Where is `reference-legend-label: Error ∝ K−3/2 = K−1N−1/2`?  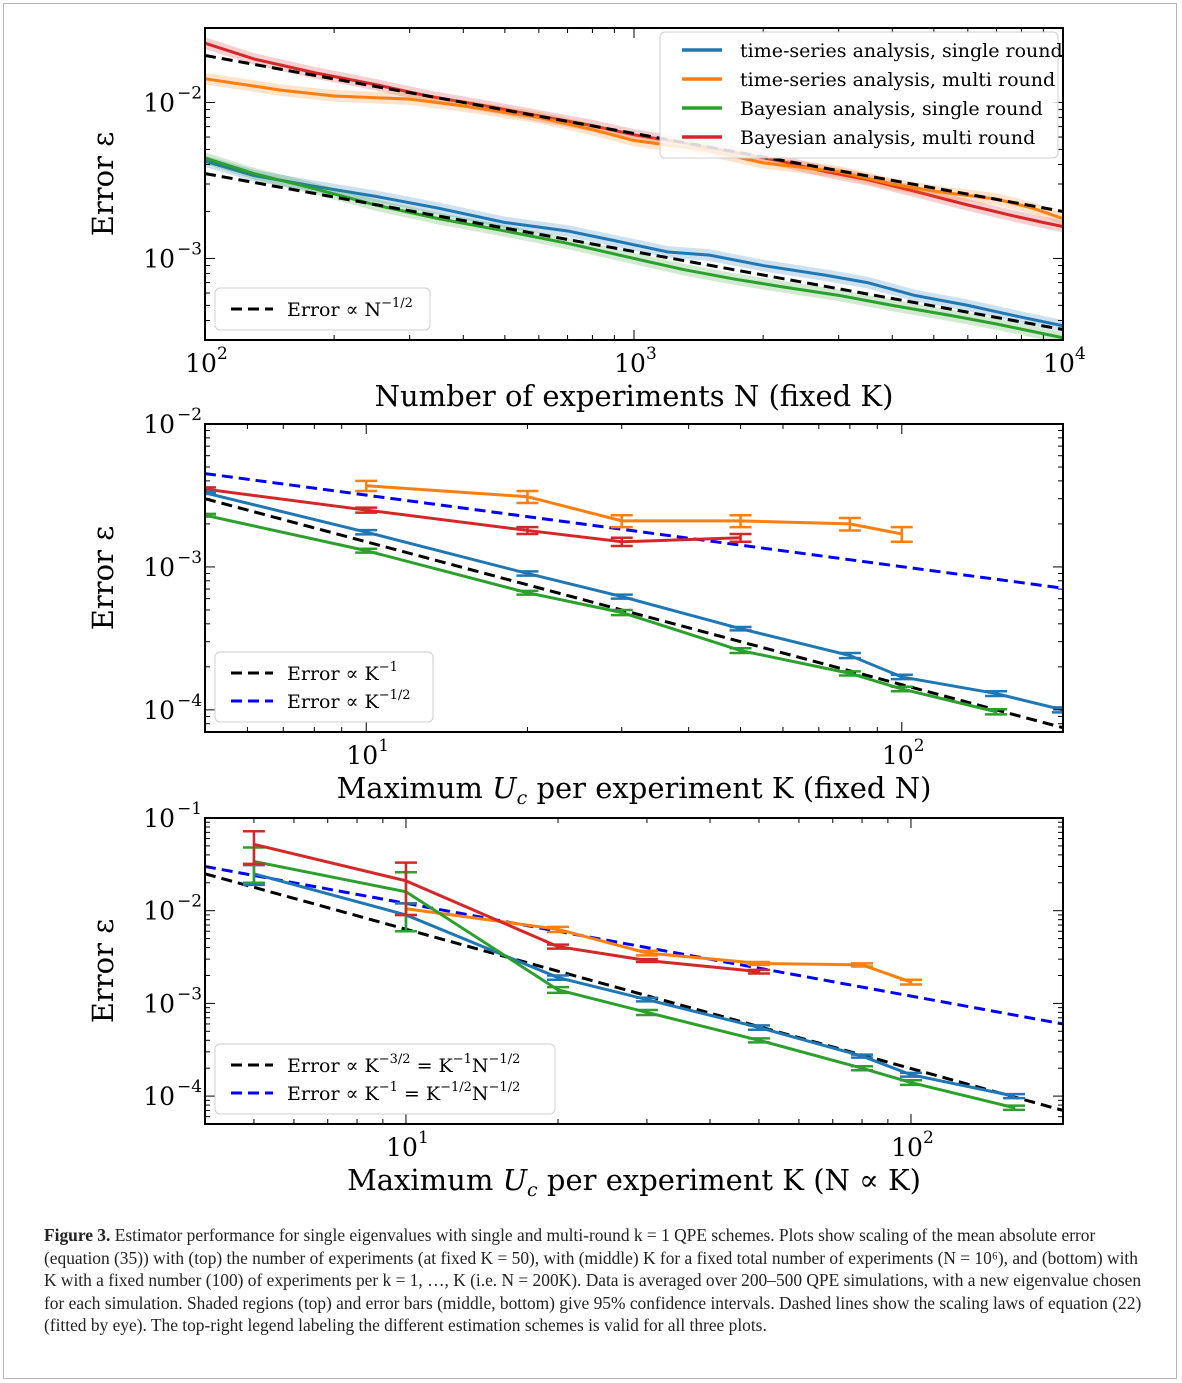 reference-legend-label: Error ∝ K−3/2 = K−1N−1/2 is located at coordinates (403, 1064).